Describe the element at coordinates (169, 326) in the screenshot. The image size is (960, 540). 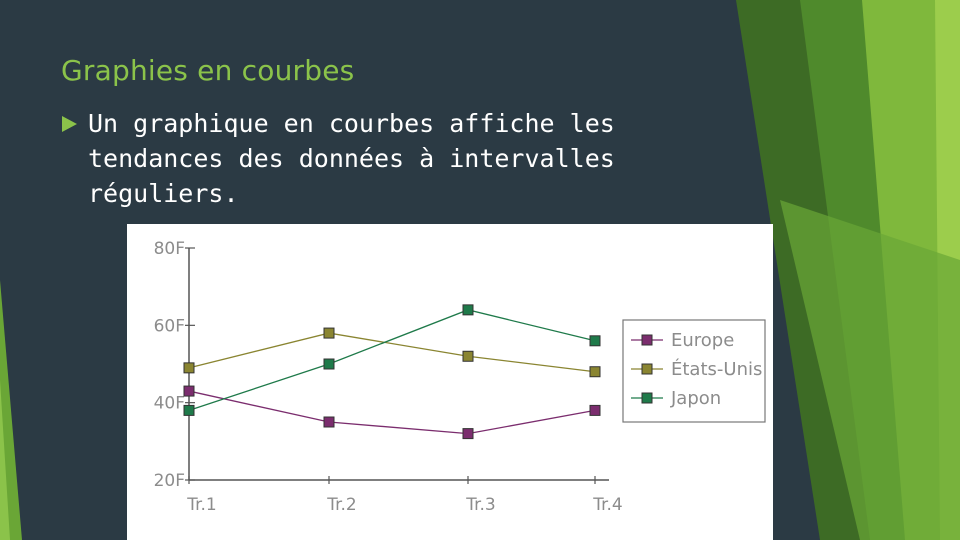
I see `y-tick-label: 60F` at that location.